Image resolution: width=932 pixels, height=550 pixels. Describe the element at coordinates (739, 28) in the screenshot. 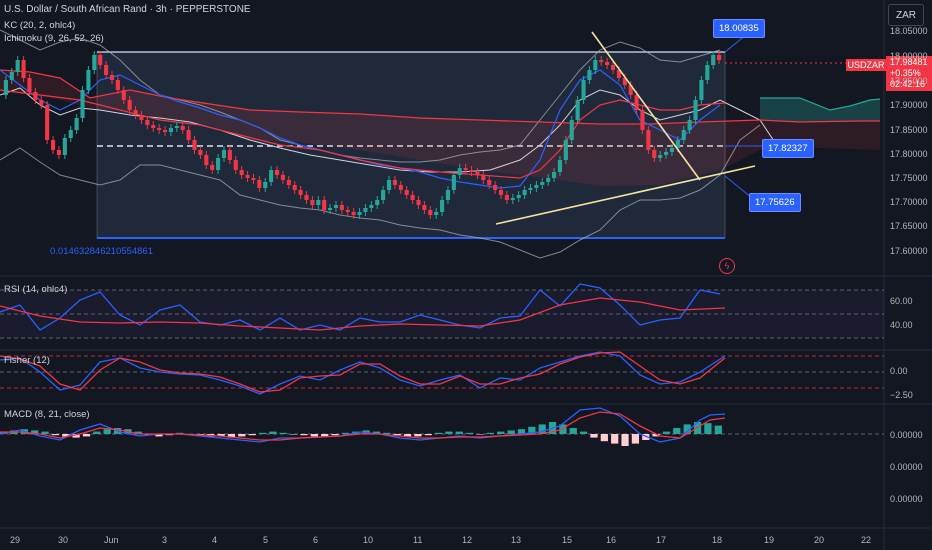

I see `high-callout: 18.00835` at that location.